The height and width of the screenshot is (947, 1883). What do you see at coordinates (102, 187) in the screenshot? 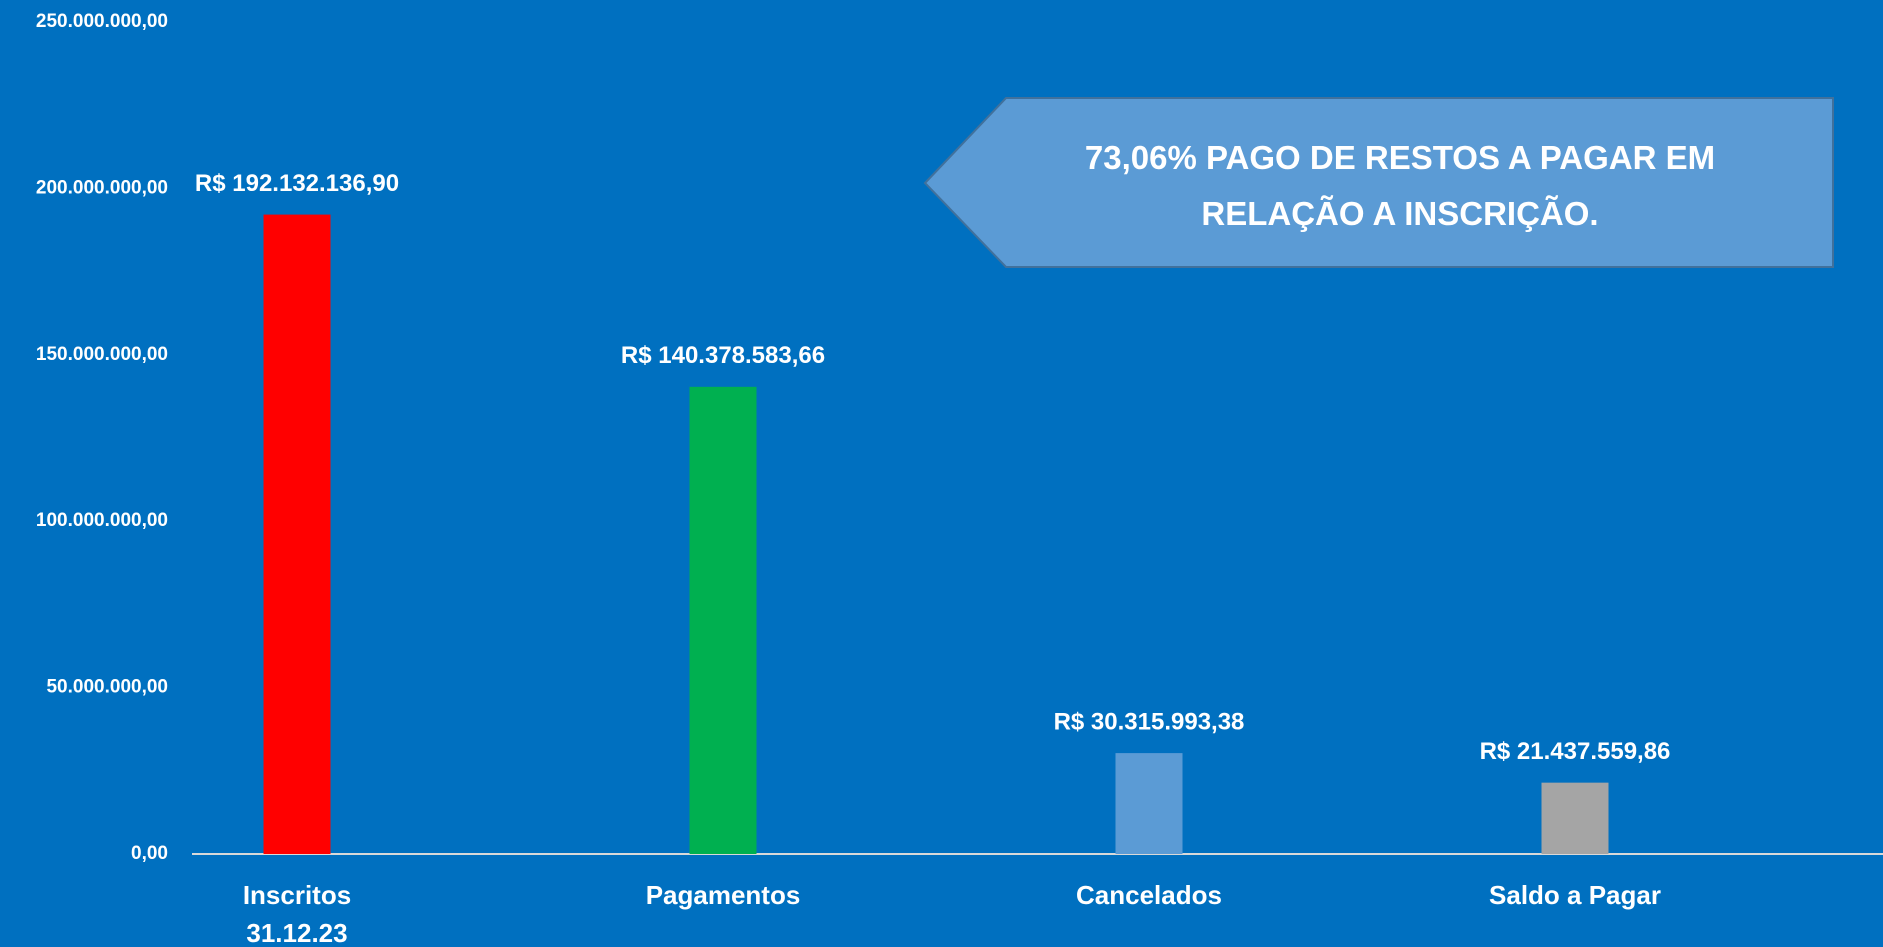
I see `y-tick-label: 200.000.000,00` at bounding box center [102, 187].